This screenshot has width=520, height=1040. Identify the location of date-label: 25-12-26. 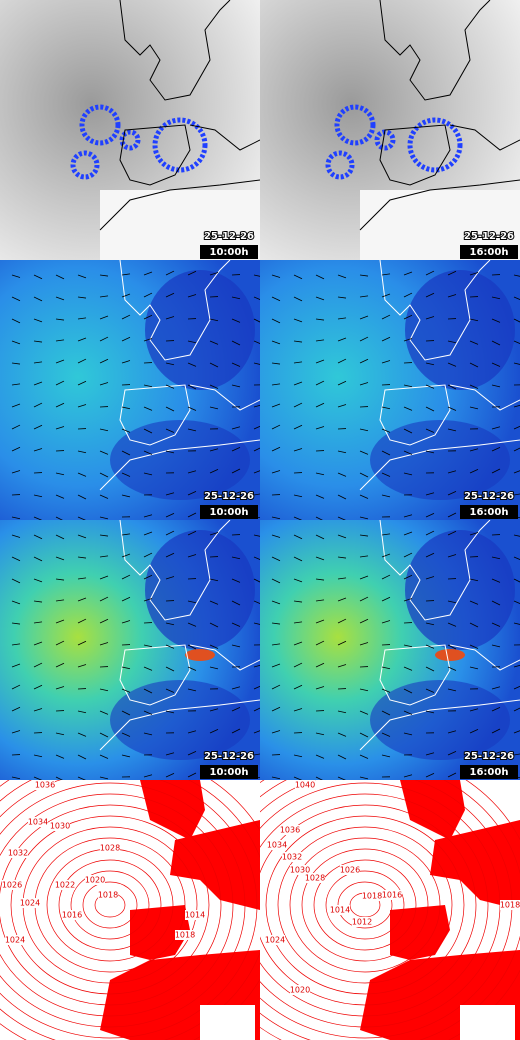
(229, 756).